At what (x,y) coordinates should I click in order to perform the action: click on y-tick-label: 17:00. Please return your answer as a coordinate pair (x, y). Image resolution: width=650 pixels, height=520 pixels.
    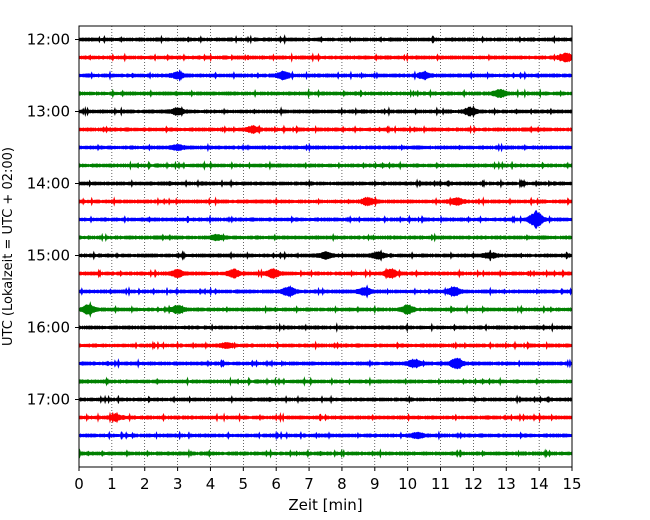
    Looking at the image, I should click on (48, 400).